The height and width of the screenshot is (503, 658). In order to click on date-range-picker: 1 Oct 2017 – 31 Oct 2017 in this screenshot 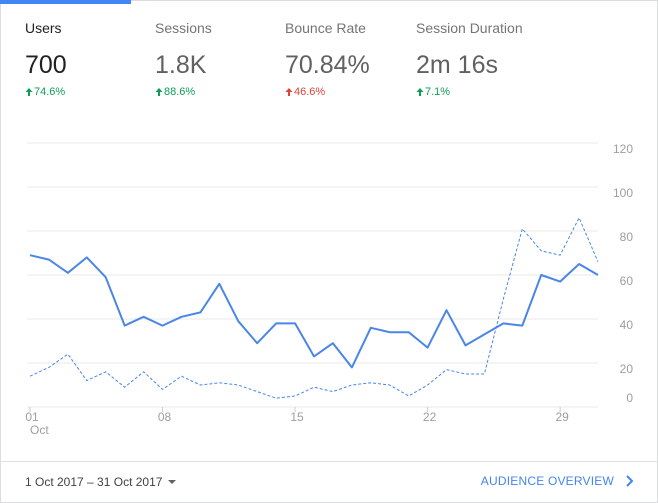, I will do `click(103, 482)`.